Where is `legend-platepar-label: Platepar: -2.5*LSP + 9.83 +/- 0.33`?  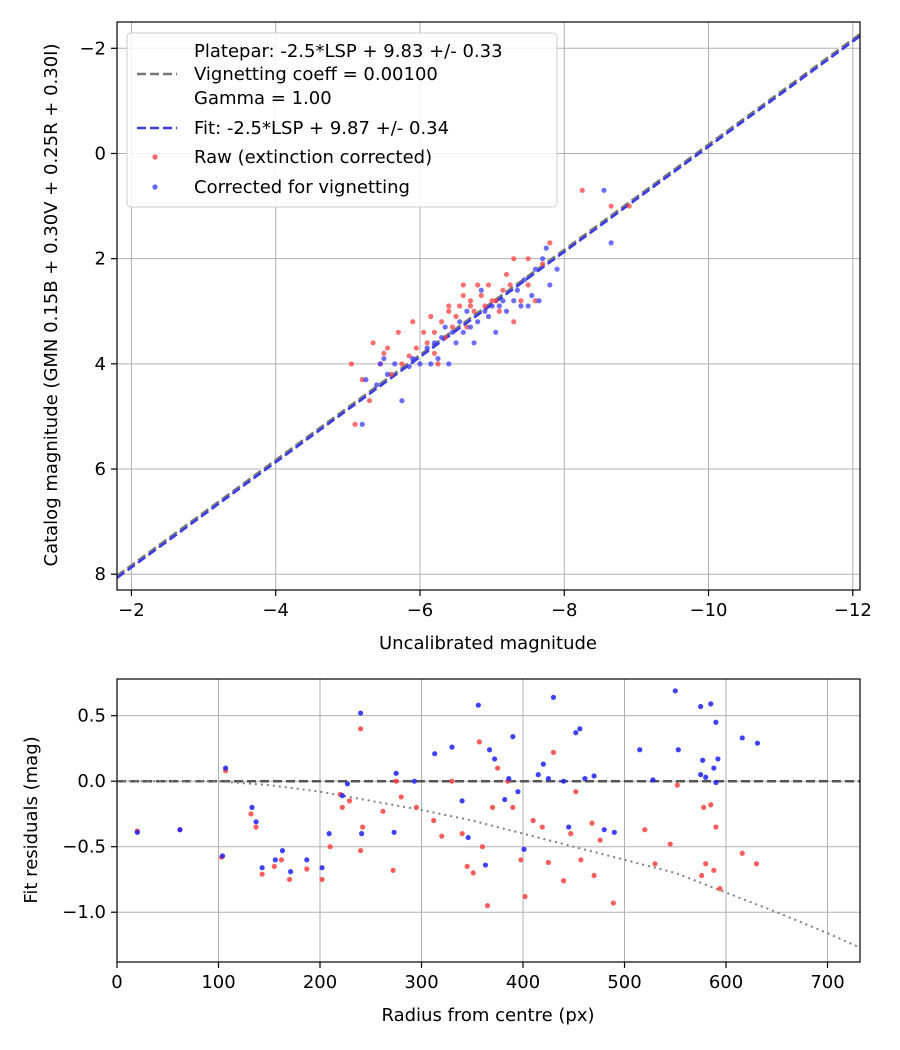 legend-platepar-label: Platepar: -2.5*LSP + 9.83 +/- 0.33 is located at coordinates (348, 51).